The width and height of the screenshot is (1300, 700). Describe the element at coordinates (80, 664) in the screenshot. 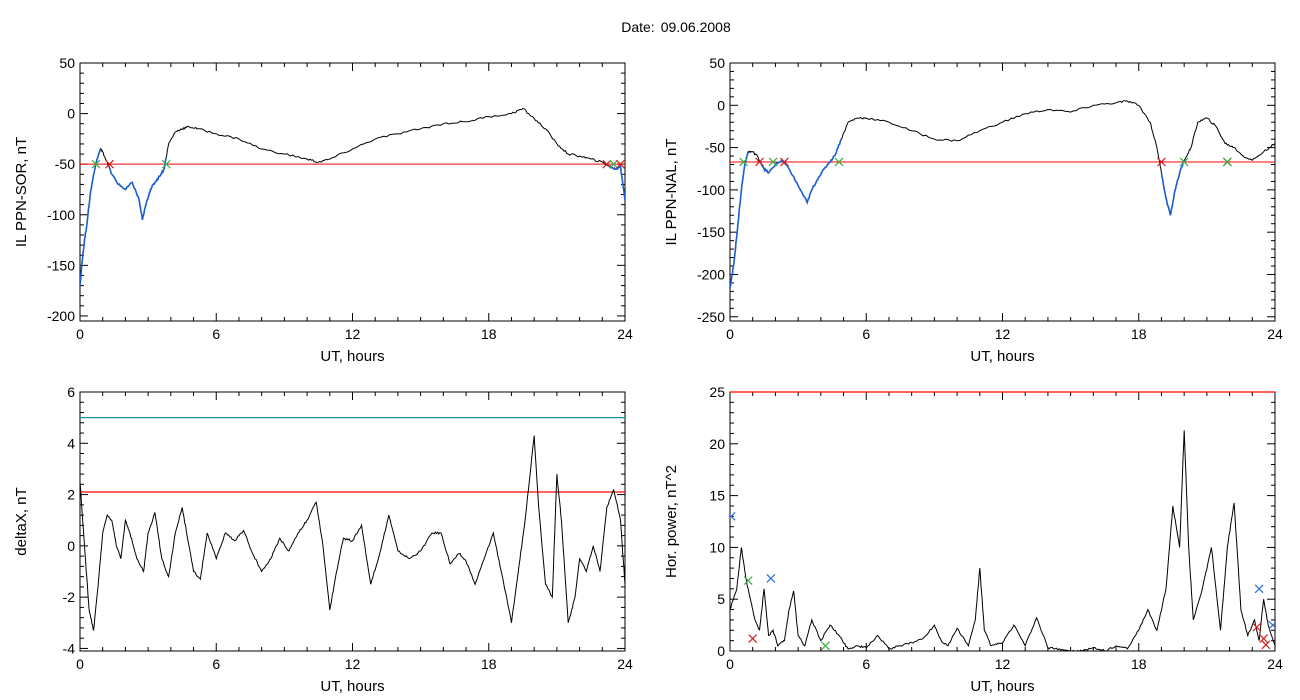

I see `deltax-xtick-label: 0` at that location.